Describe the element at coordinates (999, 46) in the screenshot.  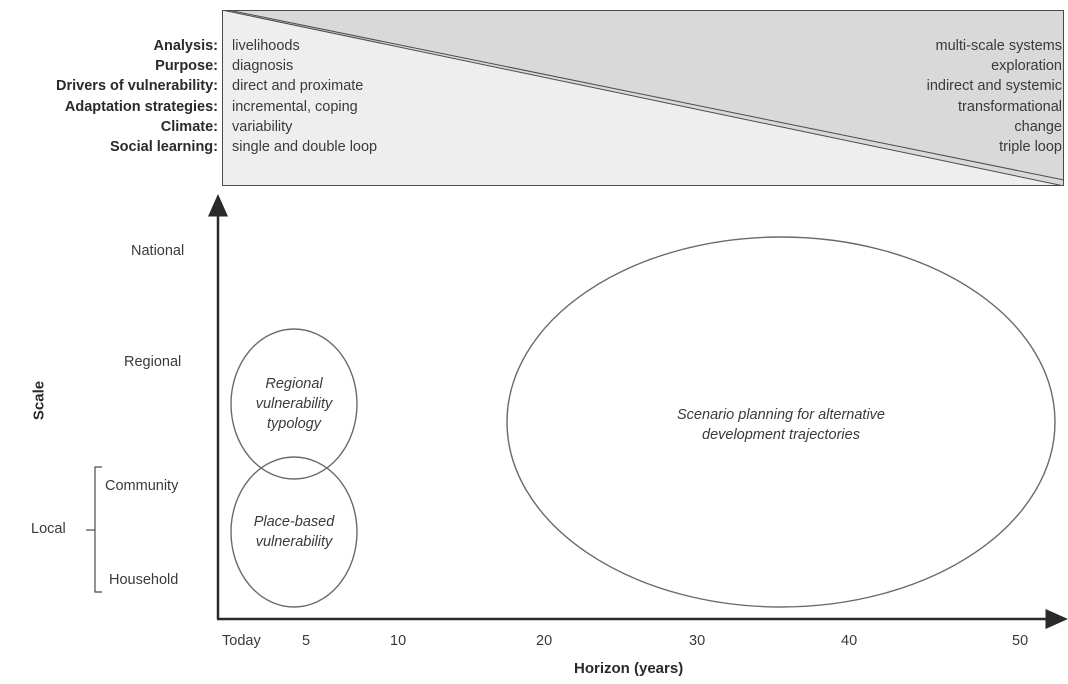
I see `right-analysis: multi-scale systems` at that location.